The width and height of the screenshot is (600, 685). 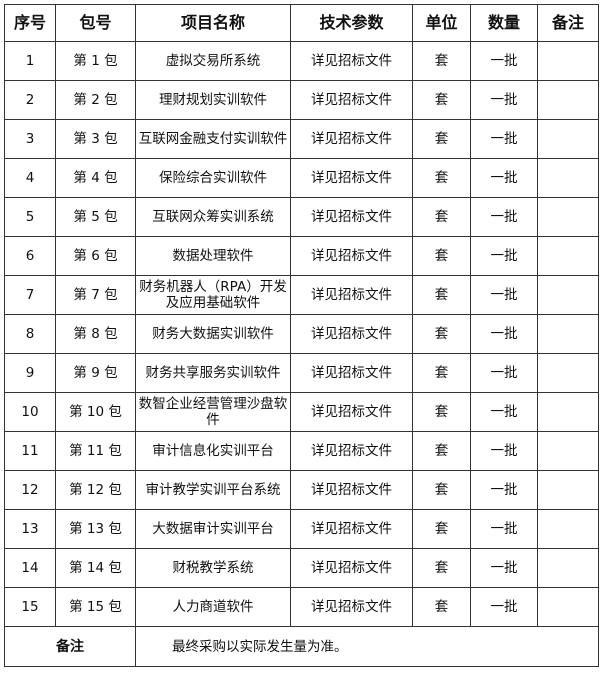 What do you see at coordinates (213, 61) in the screenshot?
I see `cell-project-name: 虚拟交易所系统` at bounding box center [213, 61].